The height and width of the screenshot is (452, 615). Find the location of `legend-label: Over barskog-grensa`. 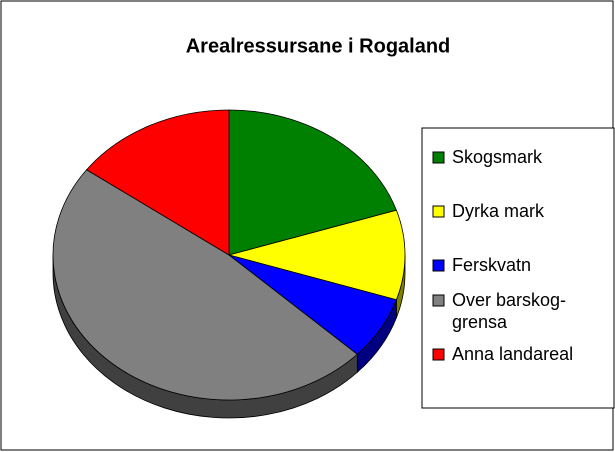

legend-label: Over barskog-grensa is located at coordinates (509, 311).